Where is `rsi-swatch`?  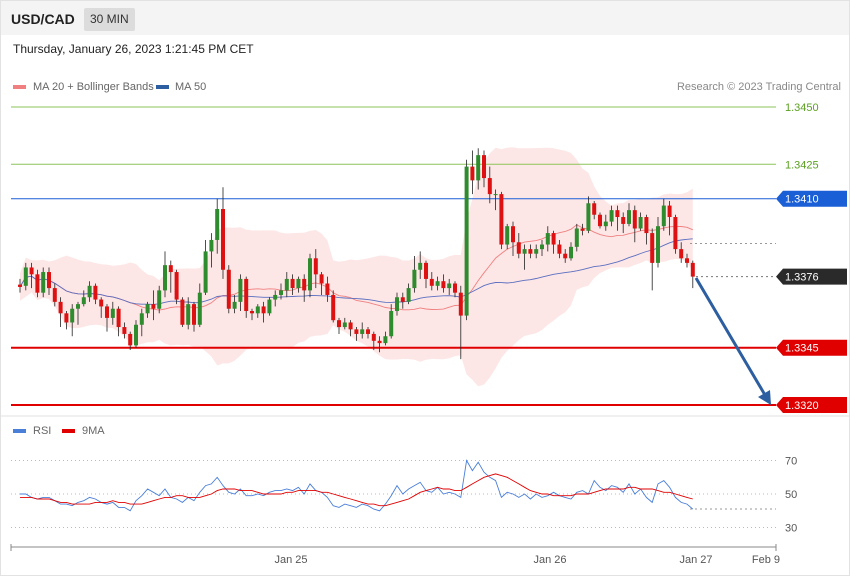 rsi-swatch is located at coordinates (19, 431).